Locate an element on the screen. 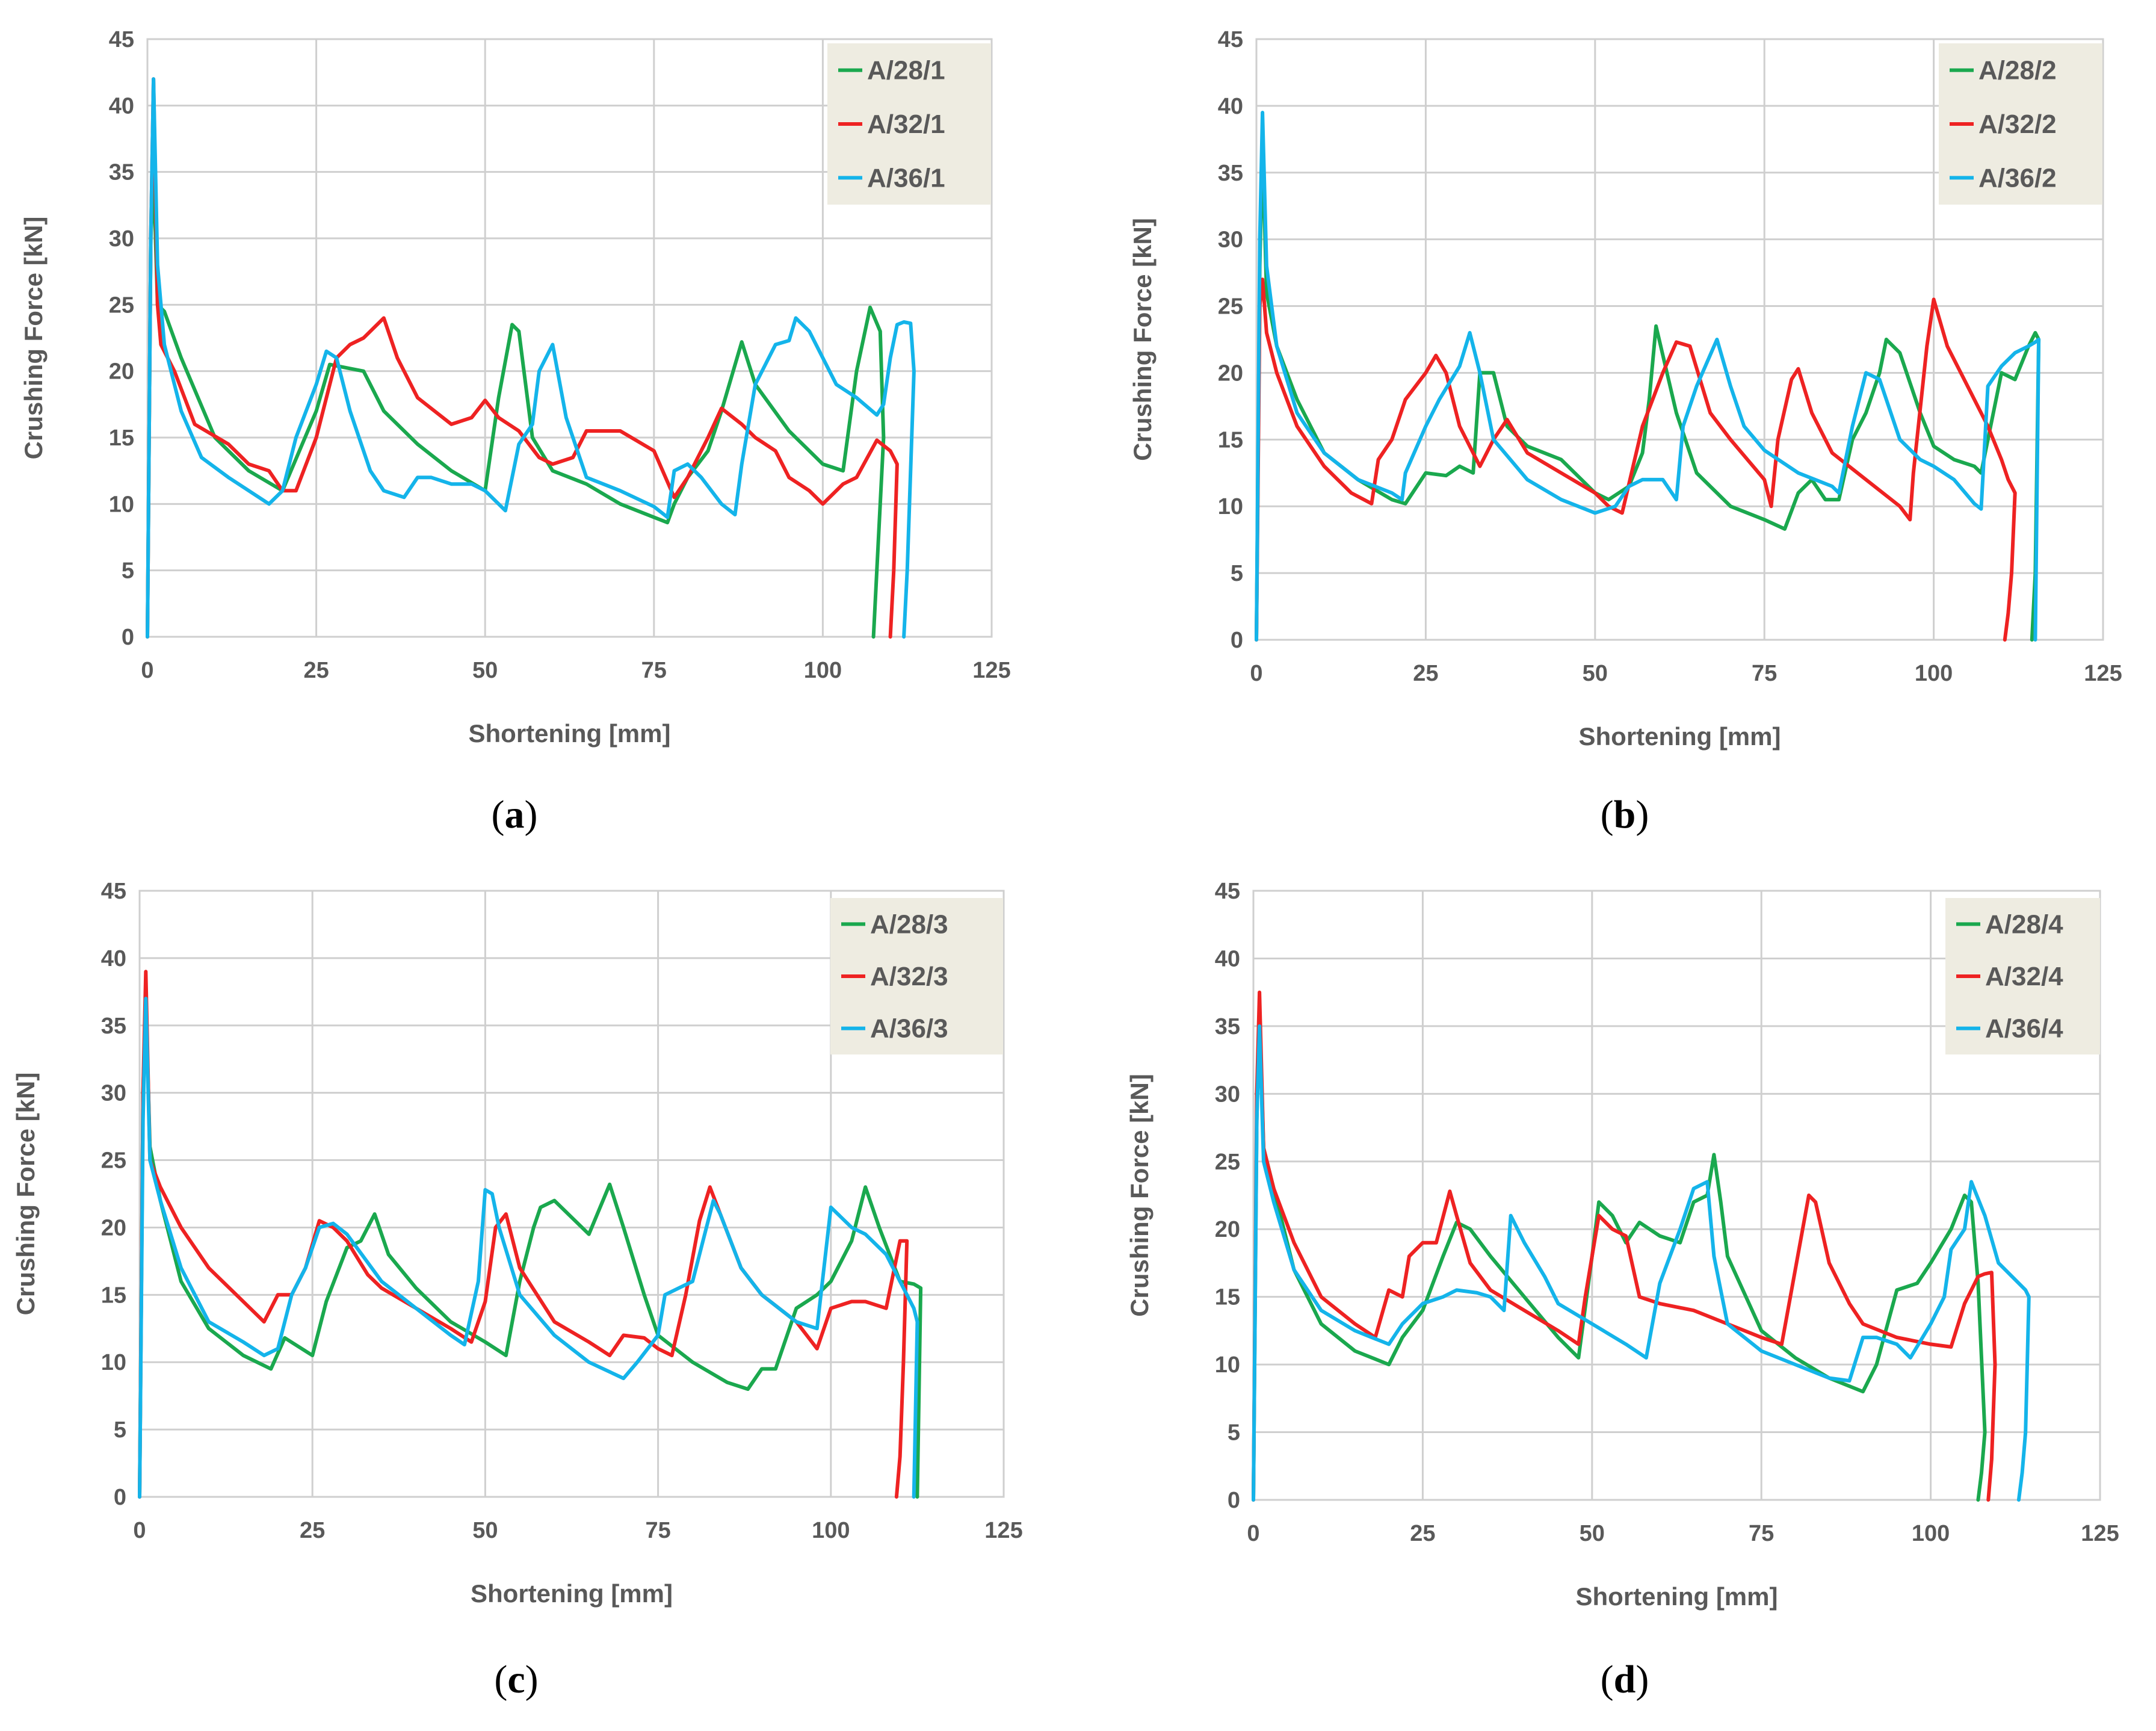 This screenshot has height=1731, width=2156. legend: A/28/3 A/32/3 A/36/3 is located at coordinates (916, 976).